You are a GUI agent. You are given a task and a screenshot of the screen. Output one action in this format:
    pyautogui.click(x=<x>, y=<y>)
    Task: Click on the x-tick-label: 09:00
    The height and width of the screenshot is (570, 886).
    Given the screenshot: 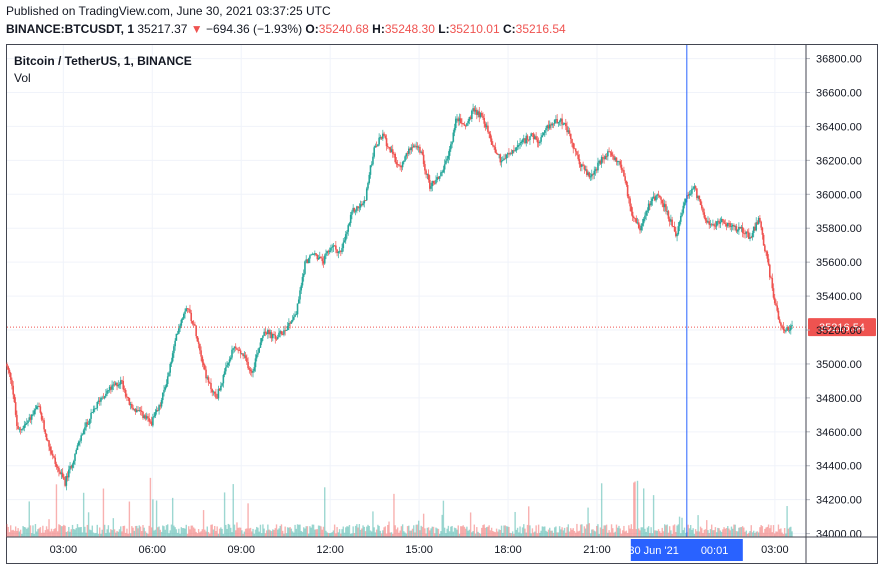 What is the action you would take?
    pyautogui.click(x=241, y=550)
    